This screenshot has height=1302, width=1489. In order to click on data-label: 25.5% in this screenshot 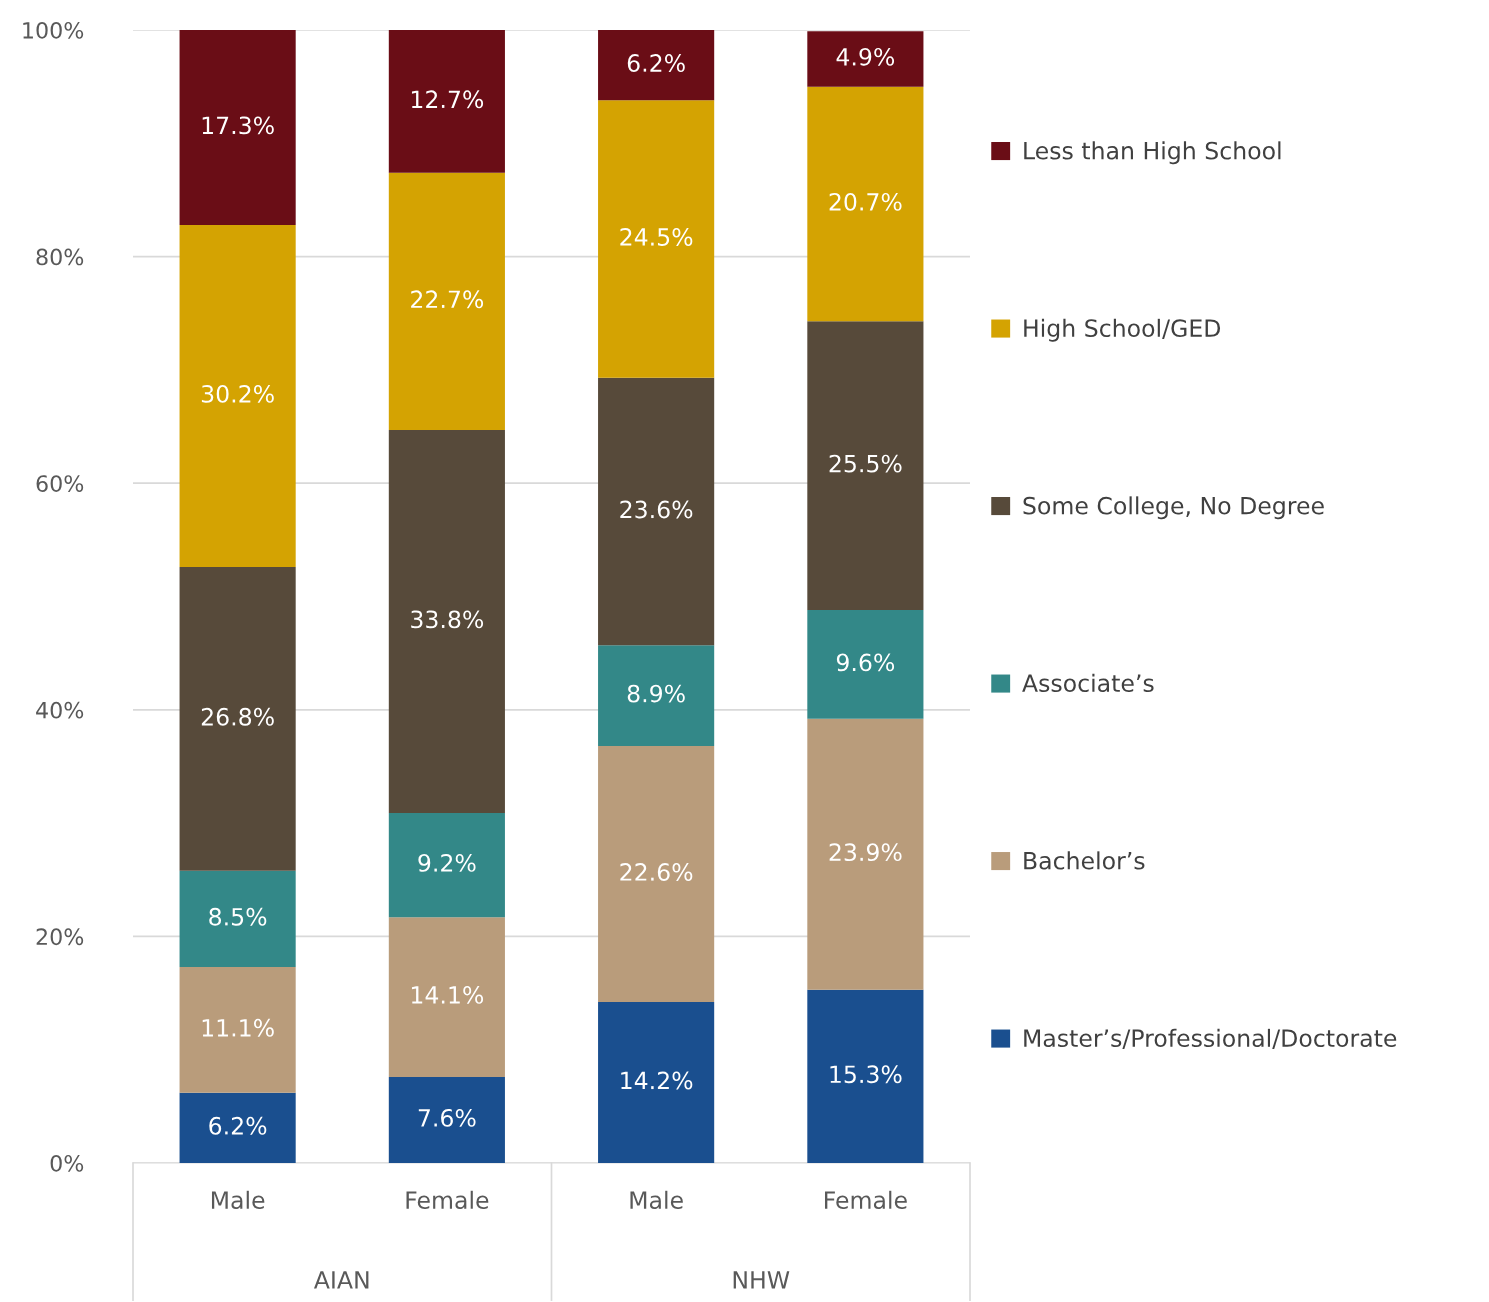, I will do `click(865, 463)`.